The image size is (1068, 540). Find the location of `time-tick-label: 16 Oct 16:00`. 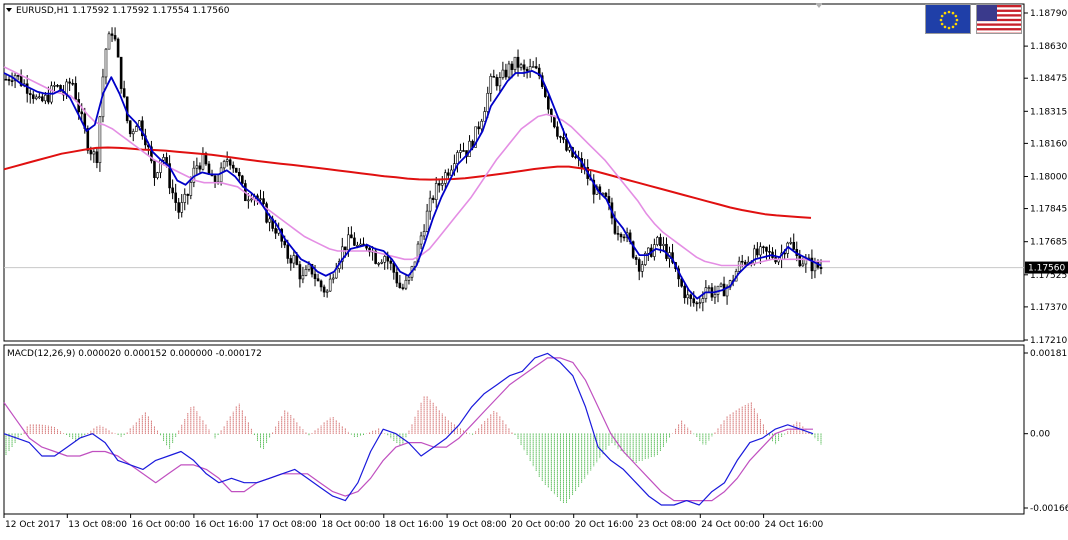

time-tick-label: 16 Oct 16:00 is located at coordinates (224, 525).